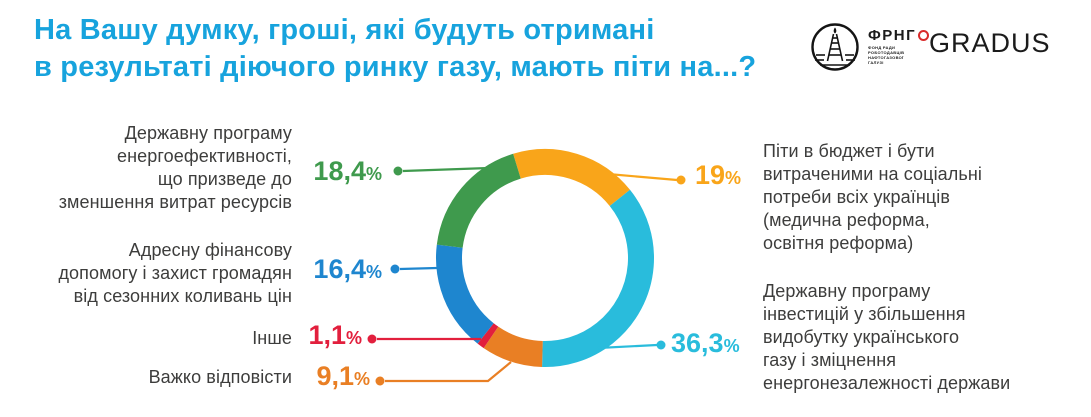 Image resolution: width=1091 pixels, height=417 pixels. I want to click on value-investments: 36,3%, so click(705, 345).